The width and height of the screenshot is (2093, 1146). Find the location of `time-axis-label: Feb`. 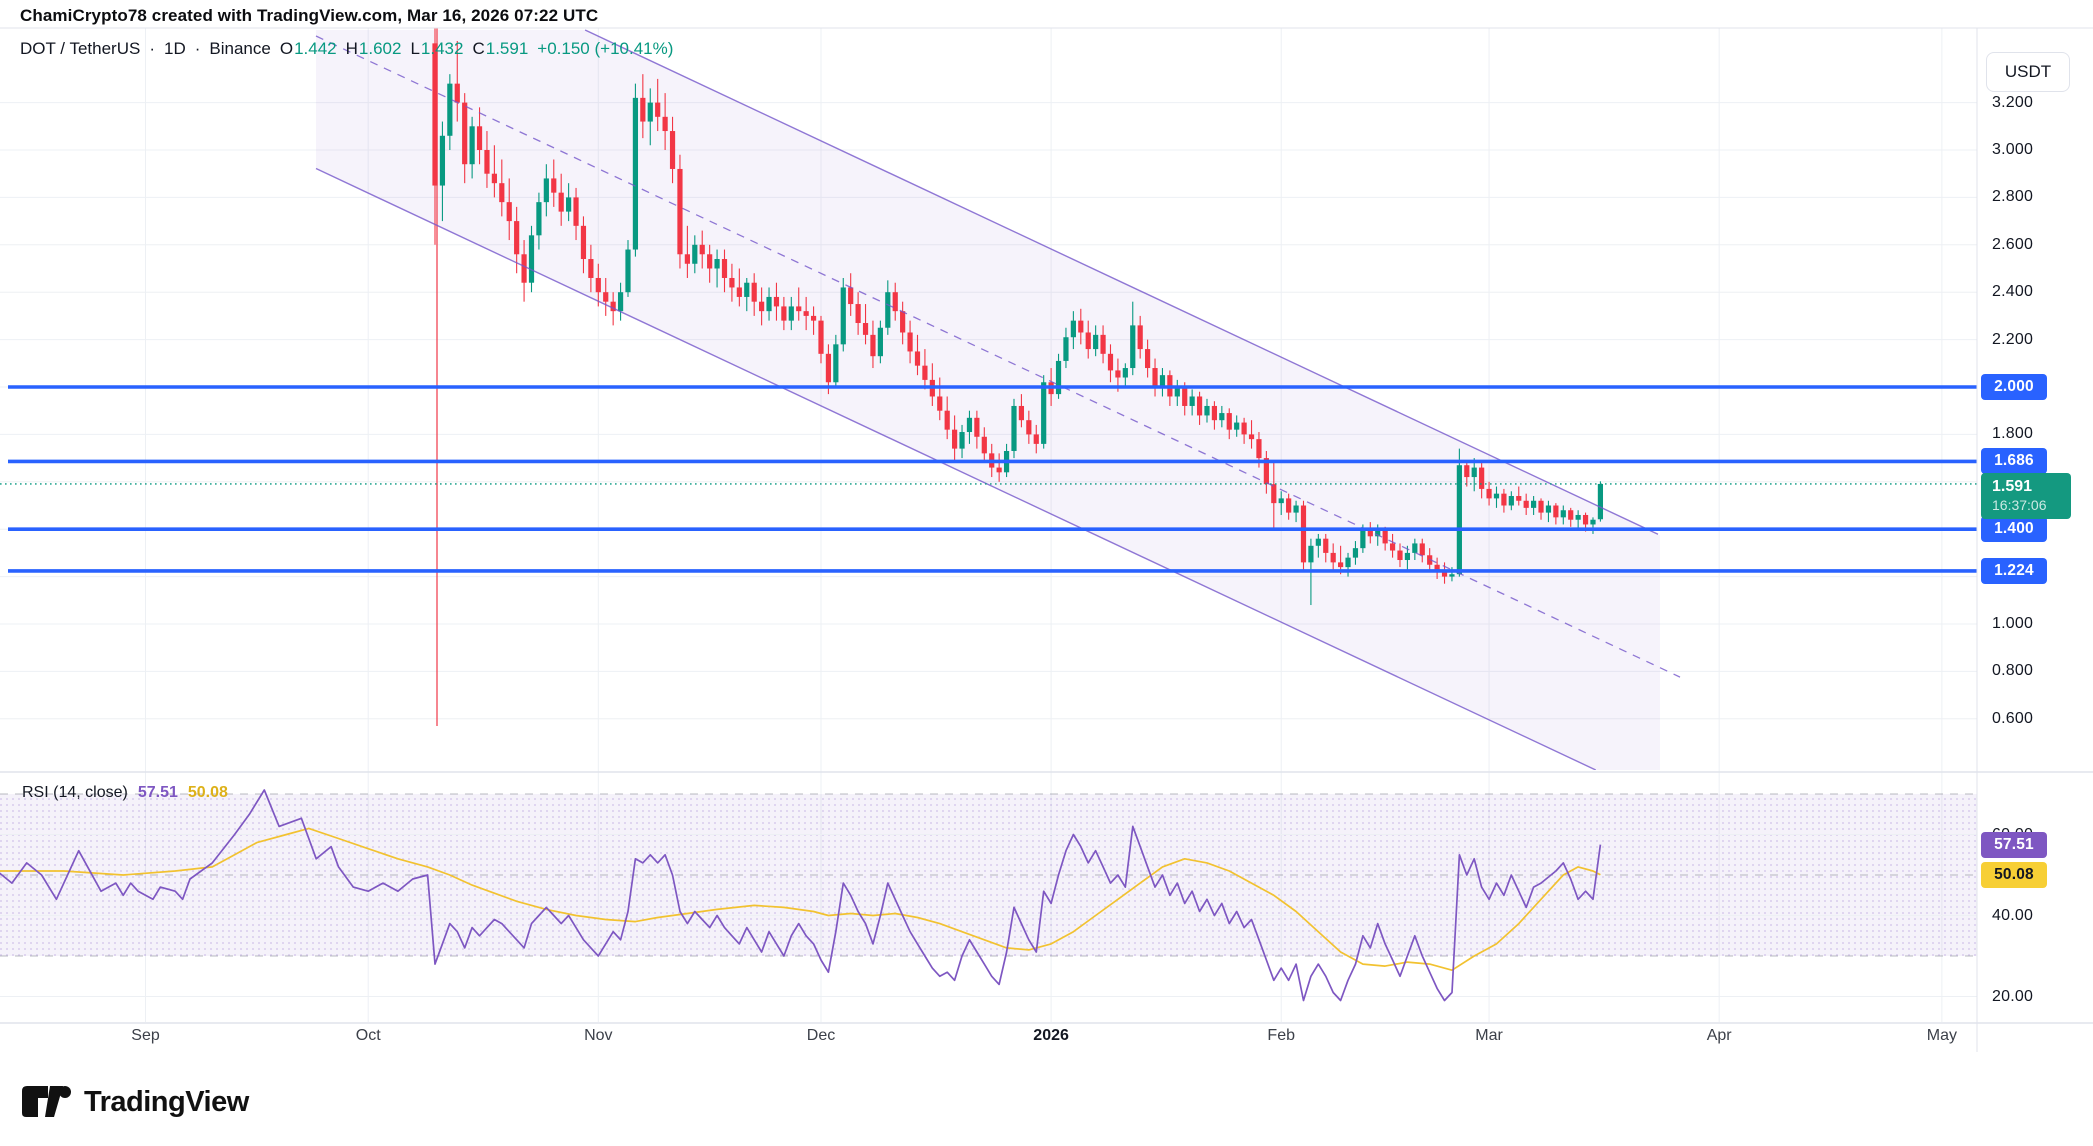

time-axis-label: Feb is located at coordinates (1281, 1035).